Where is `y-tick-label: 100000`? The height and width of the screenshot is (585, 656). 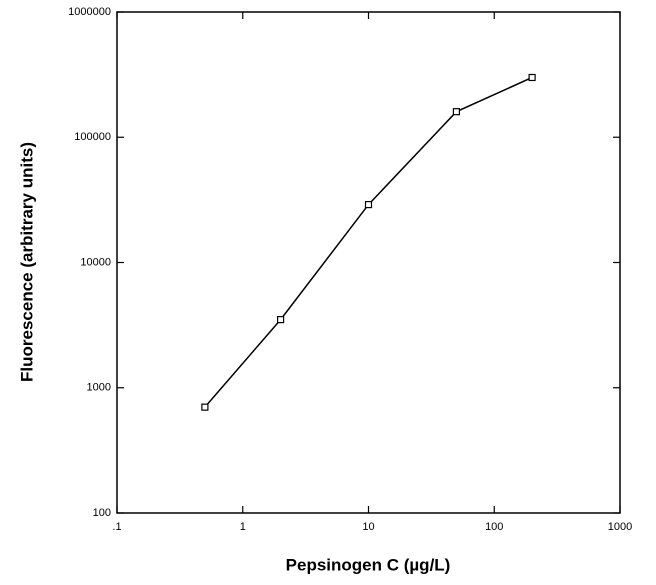 y-tick-label: 100000 is located at coordinates (92, 137).